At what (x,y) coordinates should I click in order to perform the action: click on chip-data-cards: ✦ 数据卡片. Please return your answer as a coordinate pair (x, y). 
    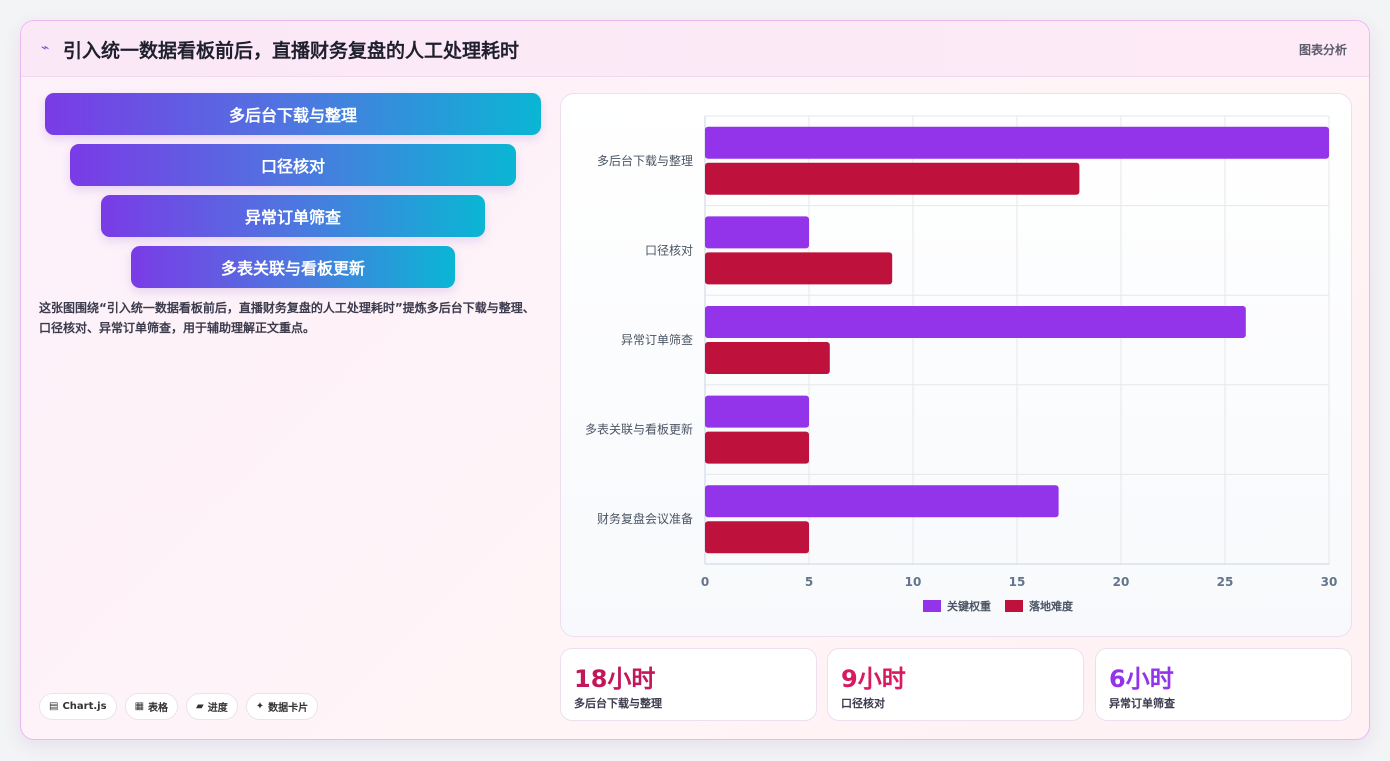
    Looking at the image, I should click on (282, 706).